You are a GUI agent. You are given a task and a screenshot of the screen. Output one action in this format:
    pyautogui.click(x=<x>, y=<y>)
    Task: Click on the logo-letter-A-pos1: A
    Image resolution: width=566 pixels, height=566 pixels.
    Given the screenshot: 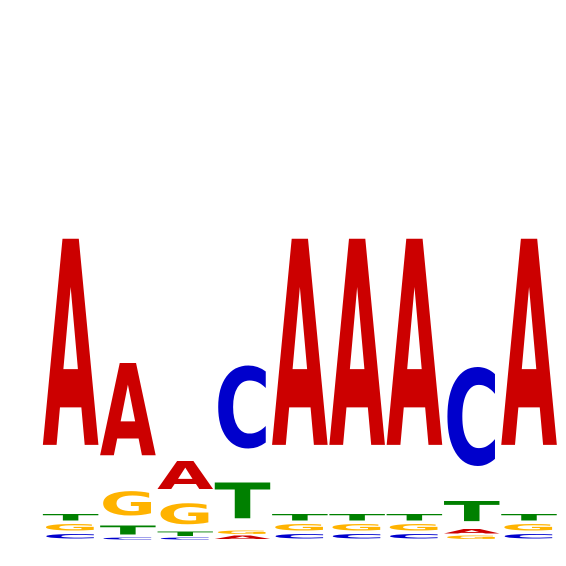 What is the action you would take?
    pyautogui.click(x=71, y=347)
    